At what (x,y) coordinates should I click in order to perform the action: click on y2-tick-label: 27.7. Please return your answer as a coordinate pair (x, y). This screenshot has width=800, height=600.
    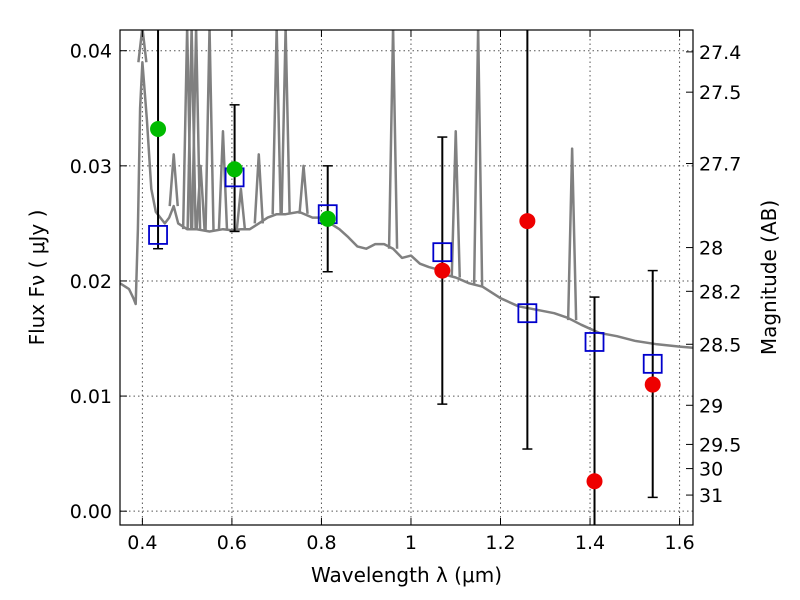
    Looking at the image, I should click on (720, 165).